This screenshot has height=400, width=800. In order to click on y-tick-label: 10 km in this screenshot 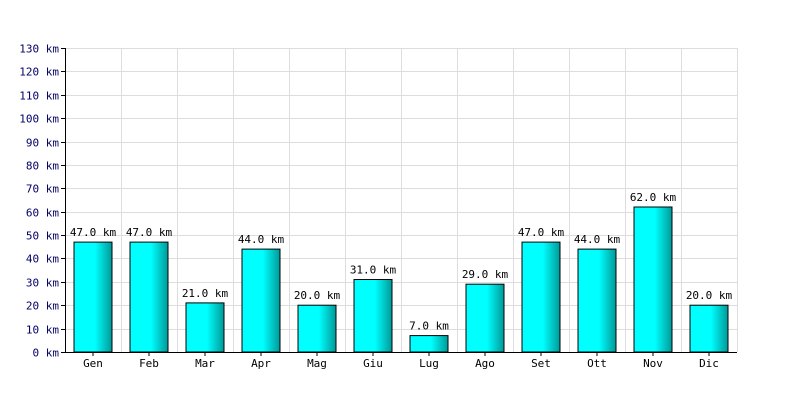, I will do `click(42, 330)`.